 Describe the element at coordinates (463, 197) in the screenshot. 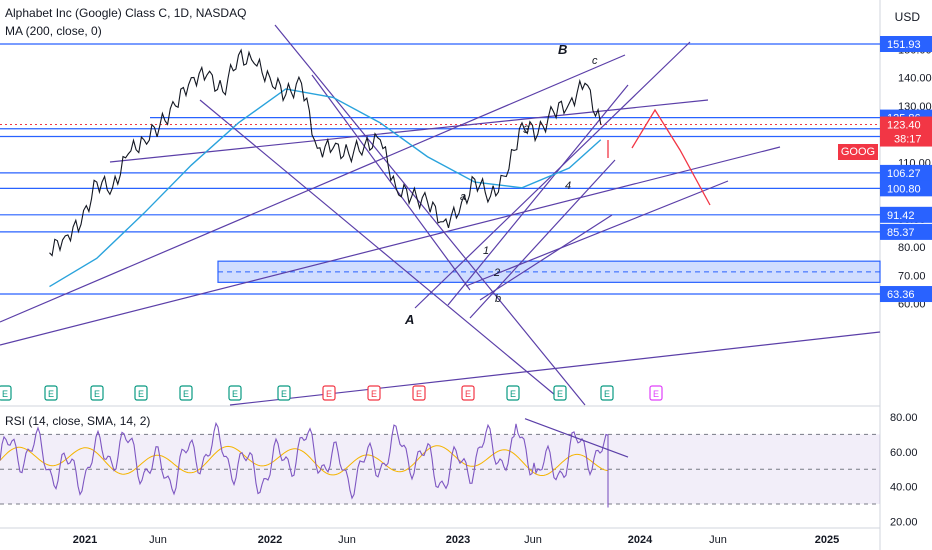

I see `wave-label-a: a` at that location.